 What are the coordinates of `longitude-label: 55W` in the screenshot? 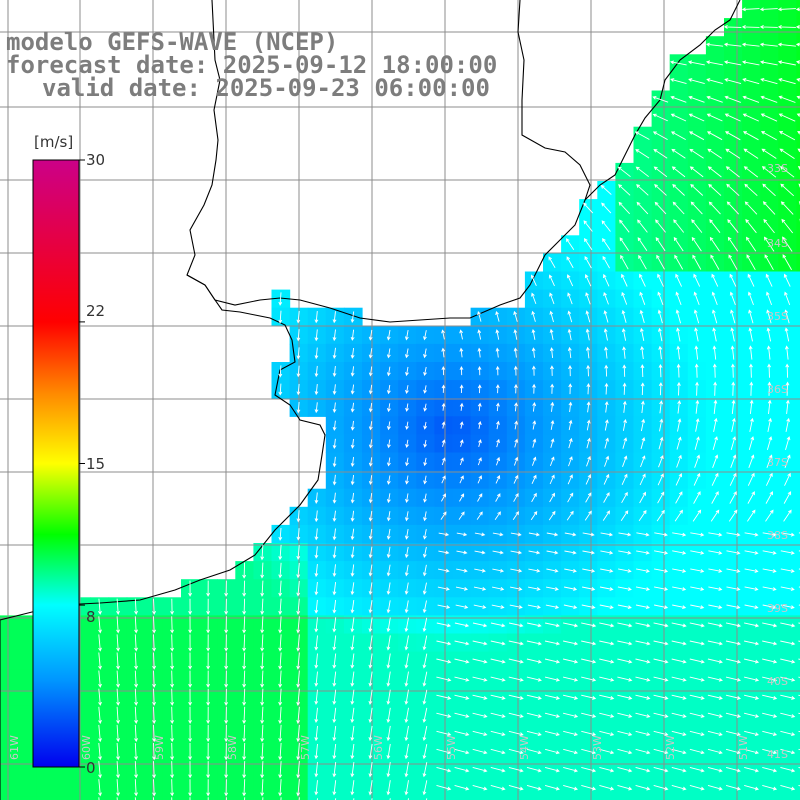 It's located at (451, 747).